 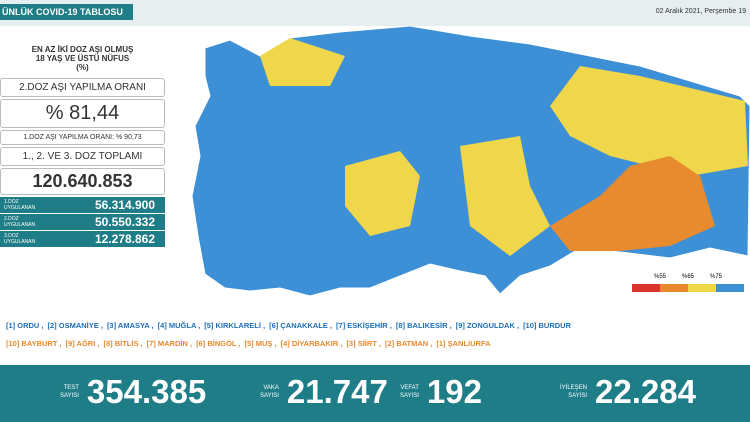 What do you see at coordinates (69, 392) in the screenshot?
I see `stat-label: TEST SAYISI` at bounding box center [69, 392].